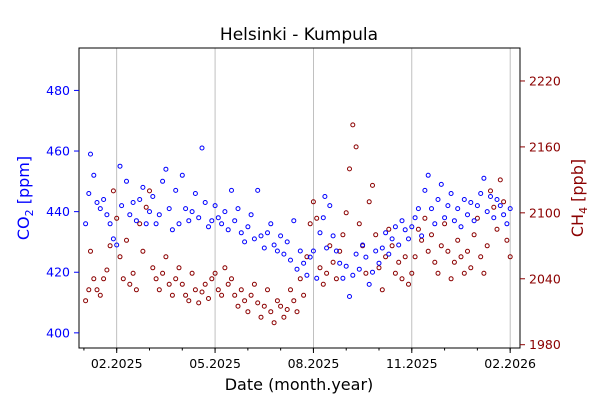 The image size is (600, 400). What do you see at coordinates (309, 359) in the screenshot?
I see `x-axis: 02.2025 05.2025 08.2025 11.2025 02.2026` at bounding box center [309, 359].